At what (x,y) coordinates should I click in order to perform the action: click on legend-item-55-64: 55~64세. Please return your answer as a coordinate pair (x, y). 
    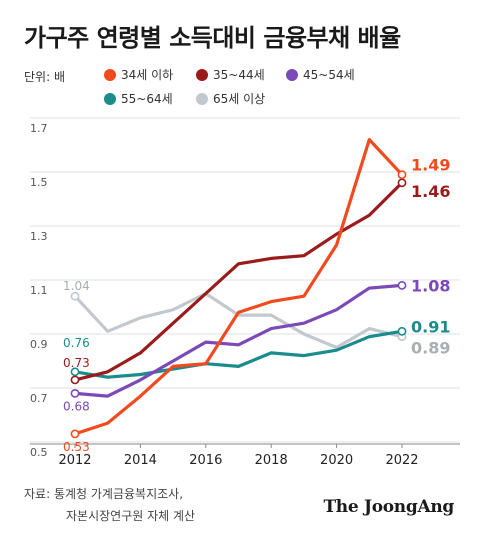
    Looking at the image, I should click on (138, 98).